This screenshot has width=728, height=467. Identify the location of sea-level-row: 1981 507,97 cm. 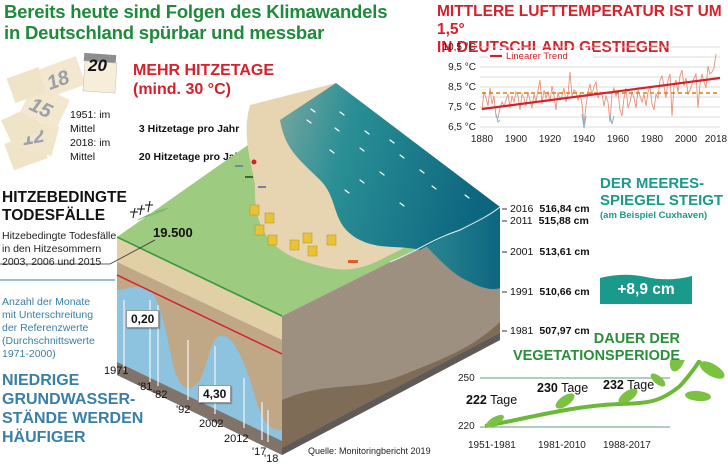
(550, 331).